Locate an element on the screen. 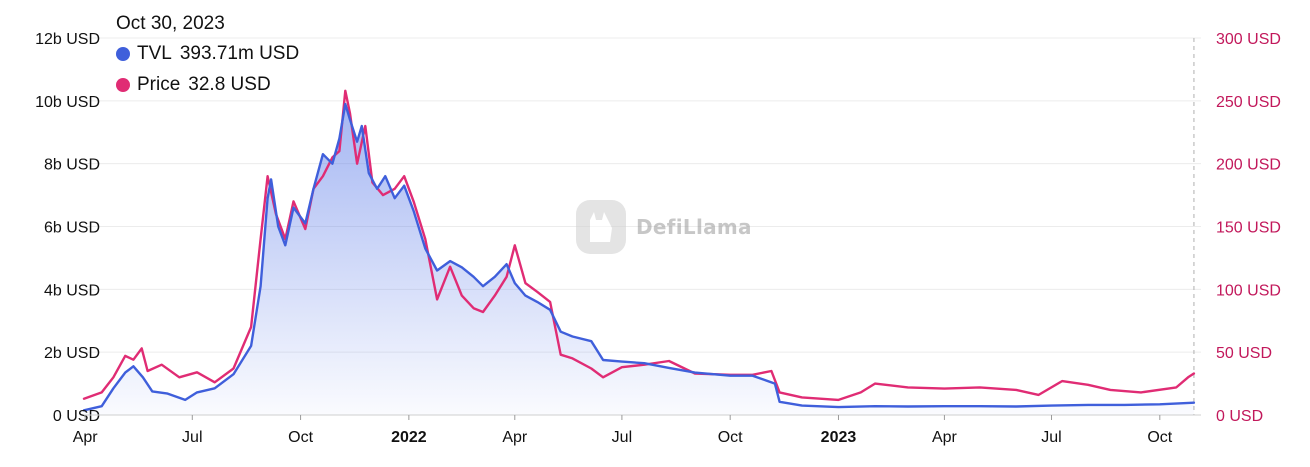 This screenshot has width=1310, height=467. watermark-text: DefiLlama is located at coordinates (694, 227).